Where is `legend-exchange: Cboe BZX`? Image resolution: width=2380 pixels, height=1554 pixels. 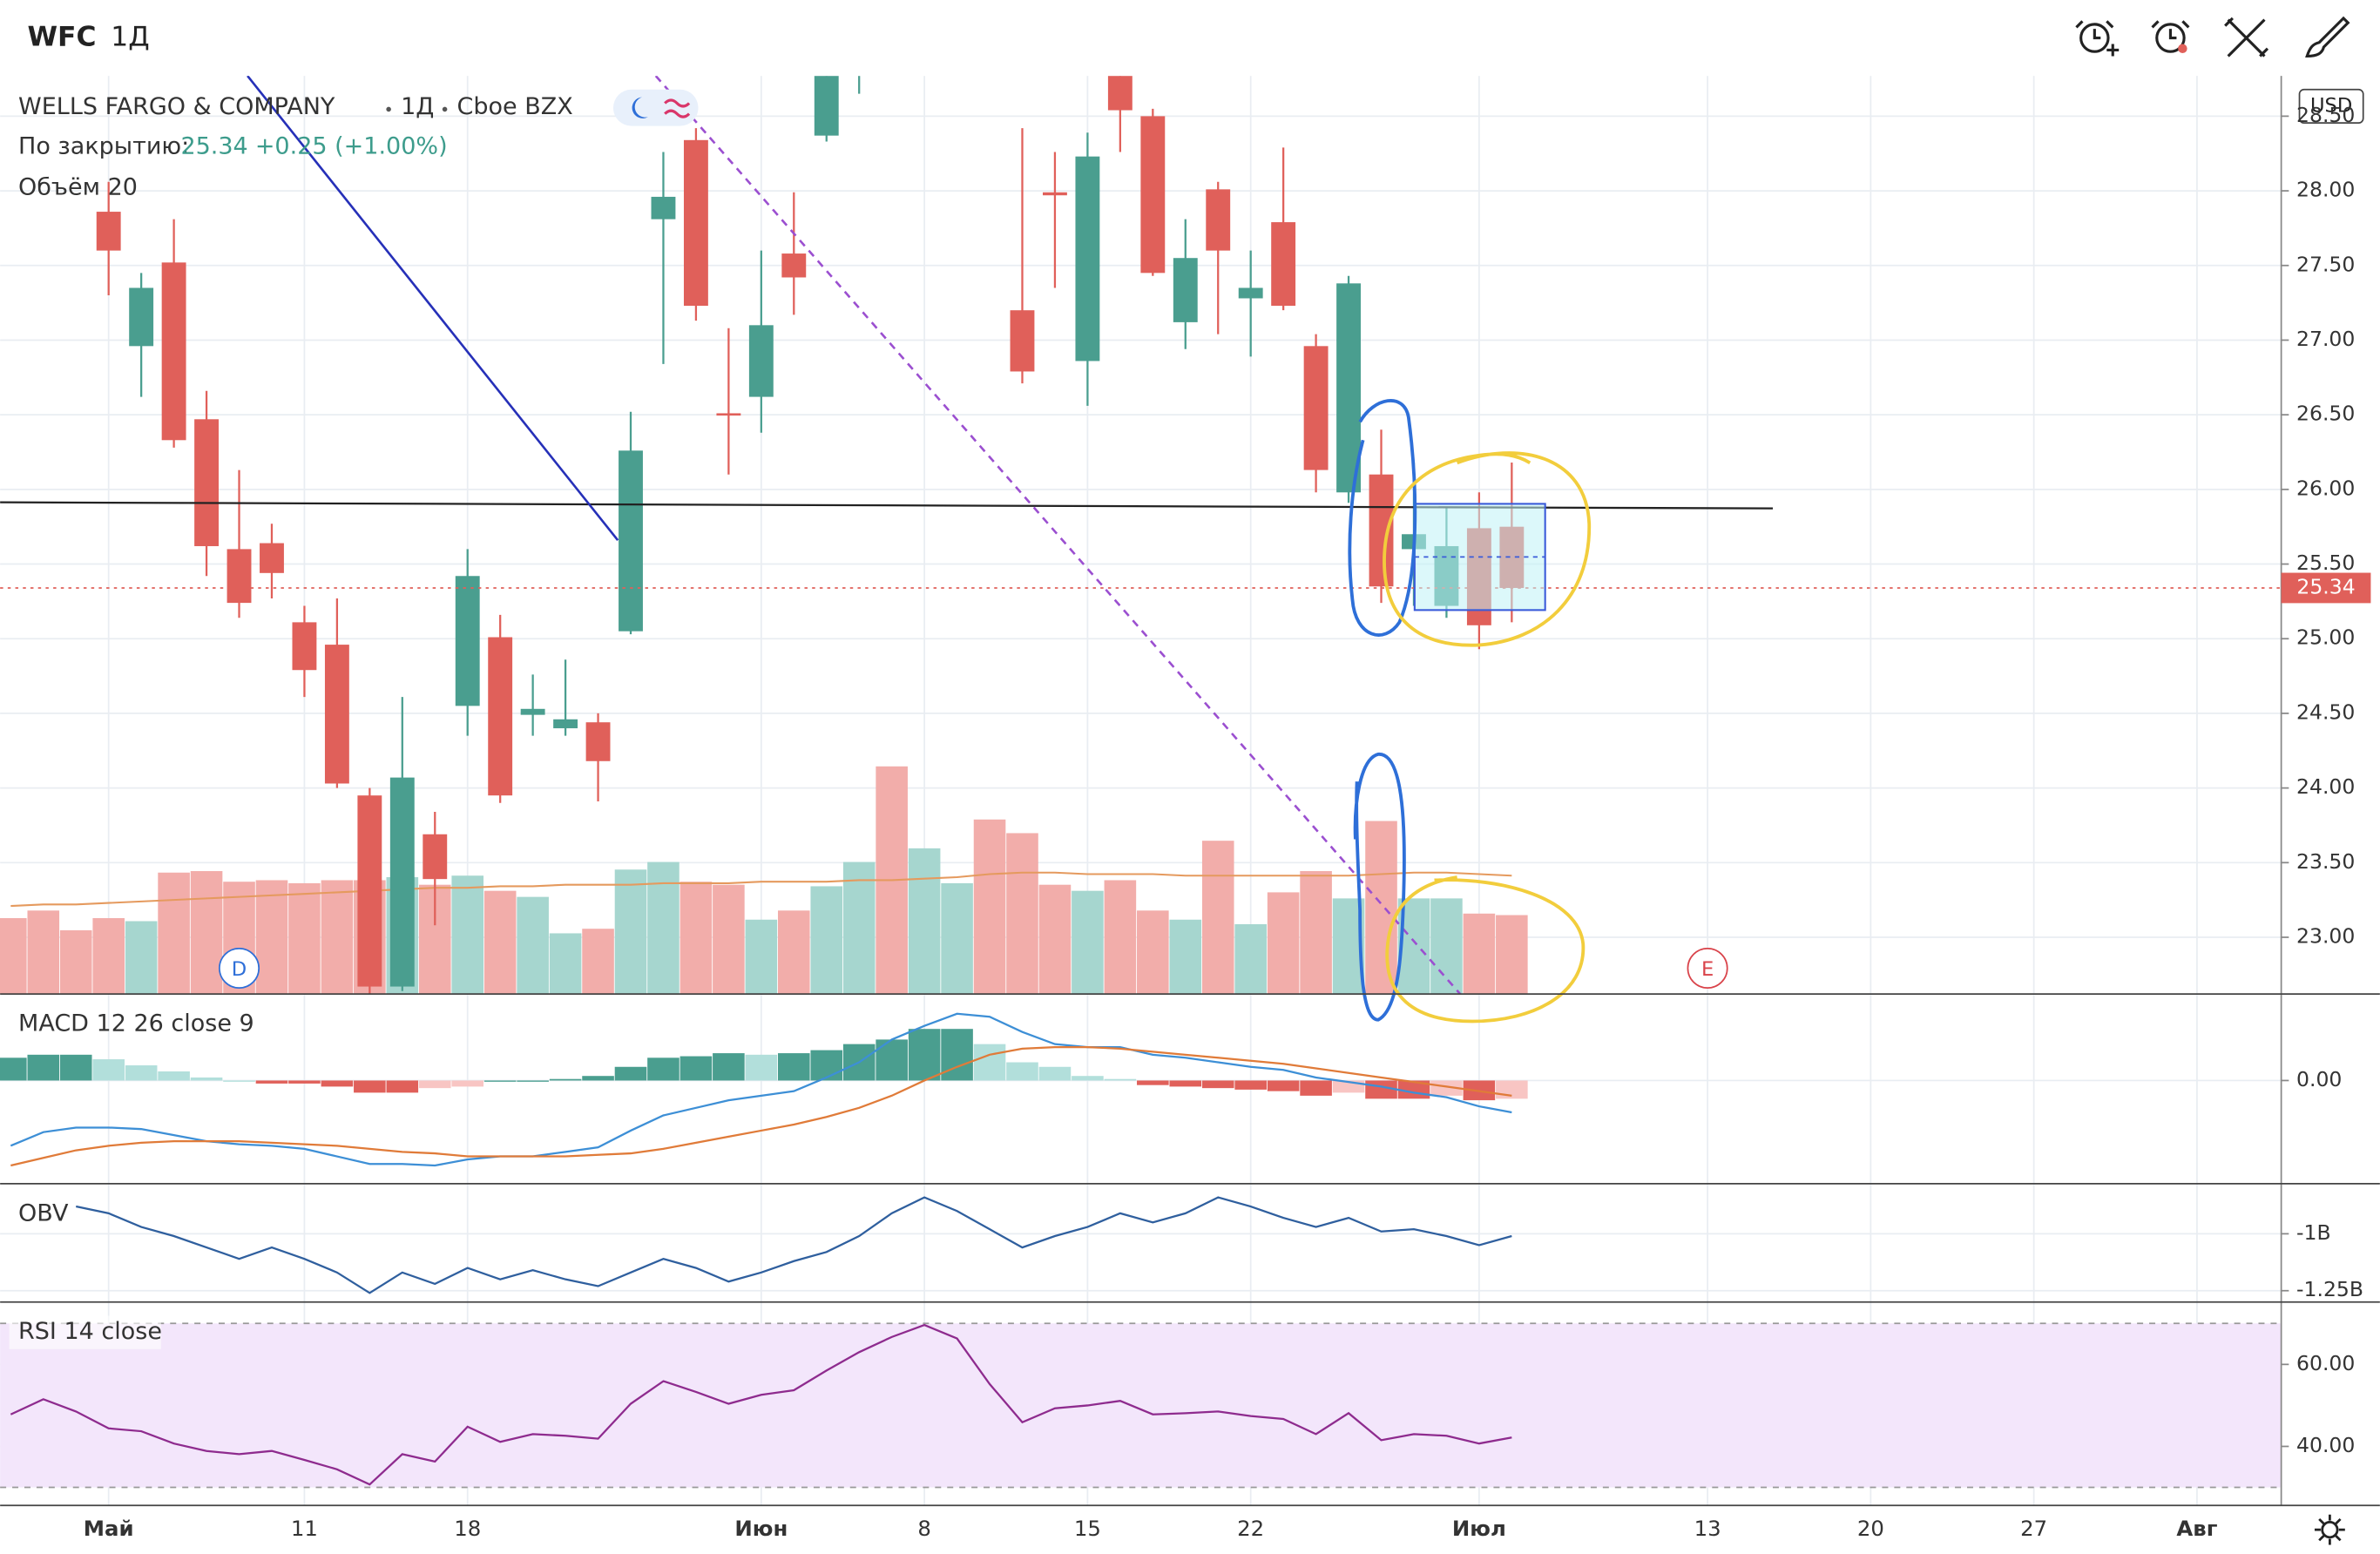 legend-exchange: Cboe BZX is located at coordinates (515, 106).